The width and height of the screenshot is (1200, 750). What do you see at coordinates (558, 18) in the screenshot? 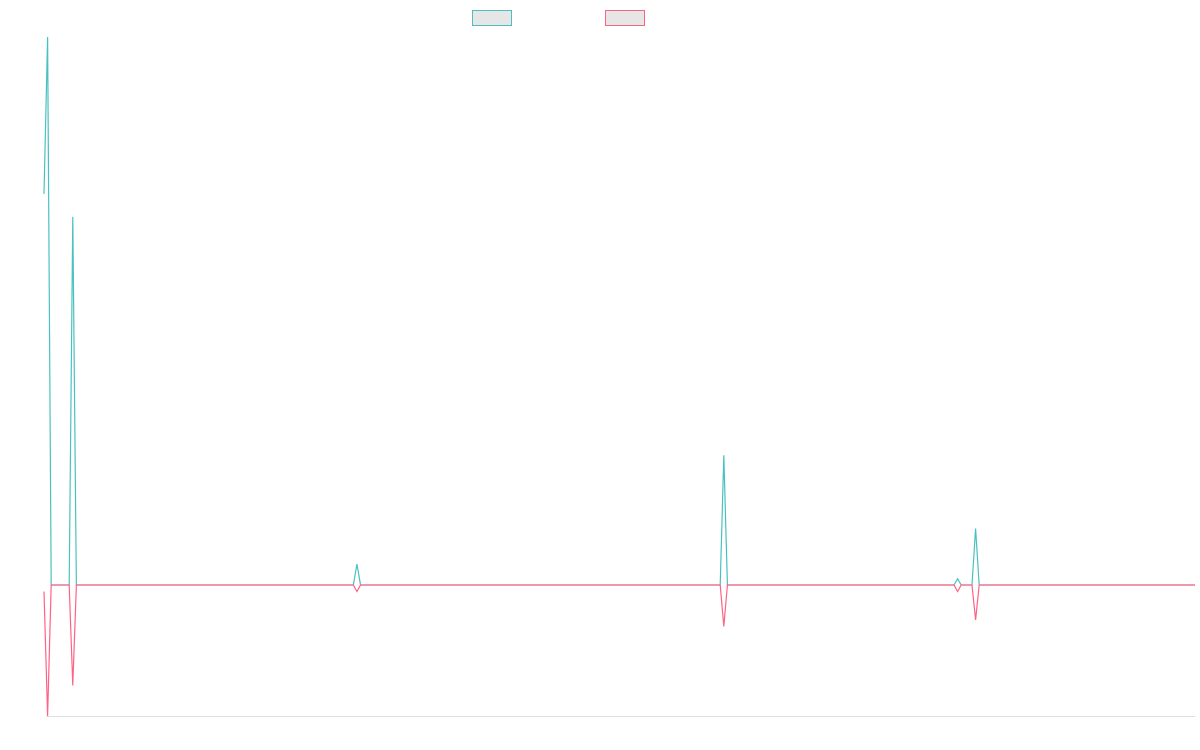
I see `legend` at bounding box center [558, 18].